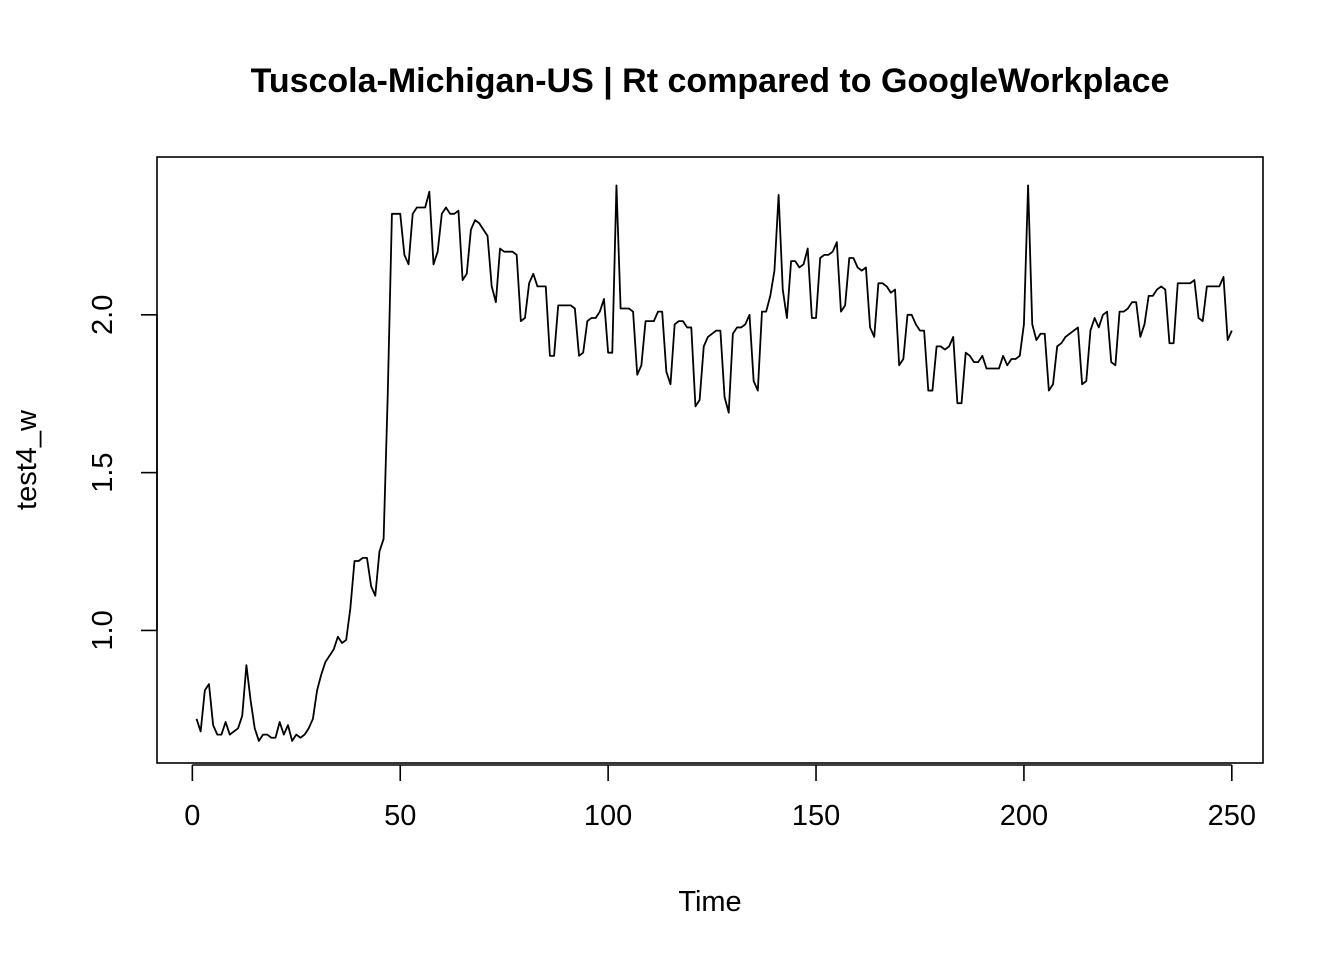 The image size is (1344, 960). I want to click on y-tick-label-1.0: 1.0, so click(103, 630).